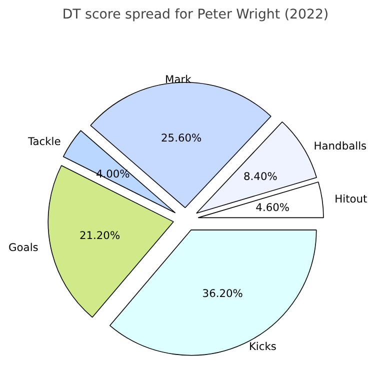 The height and width of the screenshot is (390, 390). What do you see at coordinates (262, 346) in the screenshot?
I see `slice-label: Kicks` at bounding box center [262, 346].